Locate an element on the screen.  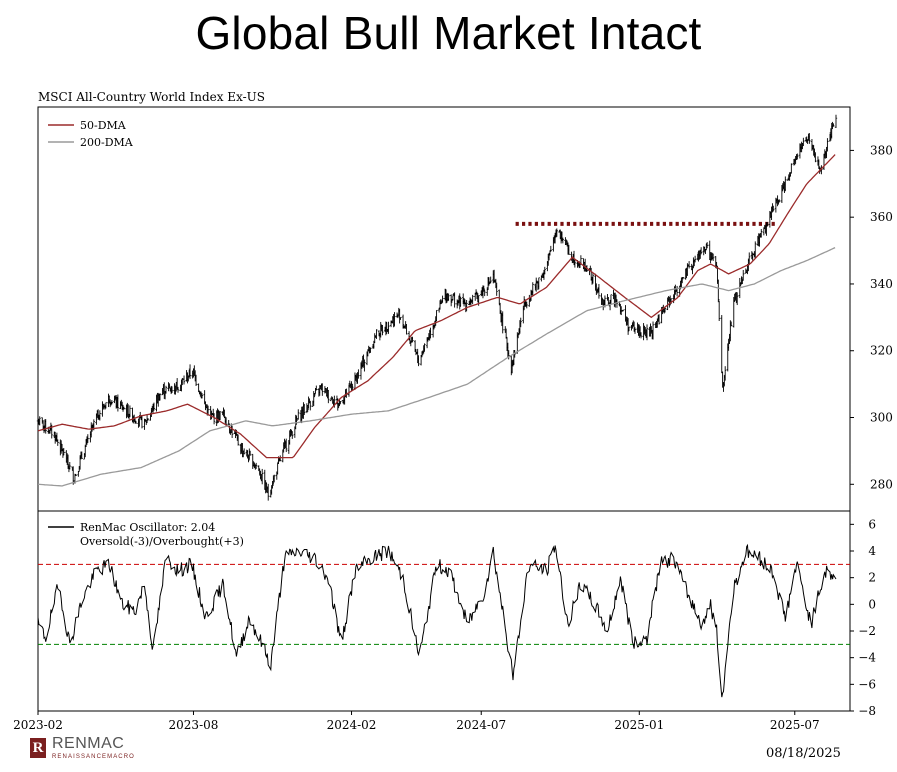
brand-mark-icon: R is located at coordinates (38, 748).